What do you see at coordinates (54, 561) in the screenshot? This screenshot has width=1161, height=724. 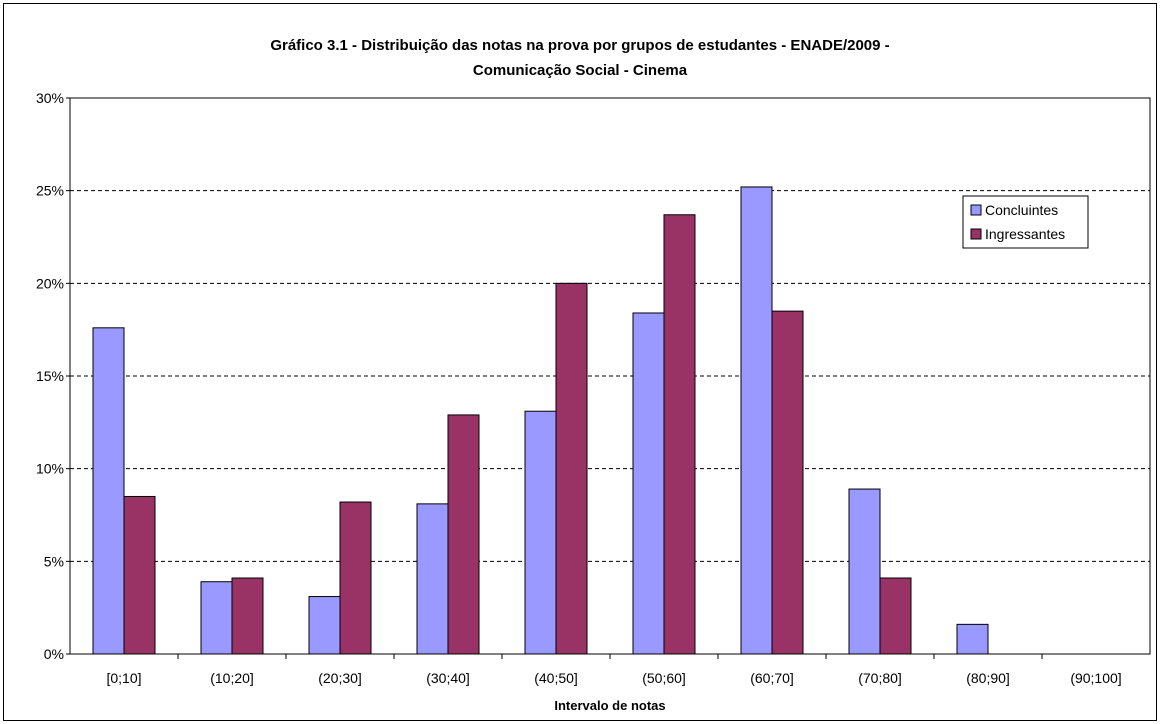 I see `y-tick-label: 5%` at bounding box center [54, 561].